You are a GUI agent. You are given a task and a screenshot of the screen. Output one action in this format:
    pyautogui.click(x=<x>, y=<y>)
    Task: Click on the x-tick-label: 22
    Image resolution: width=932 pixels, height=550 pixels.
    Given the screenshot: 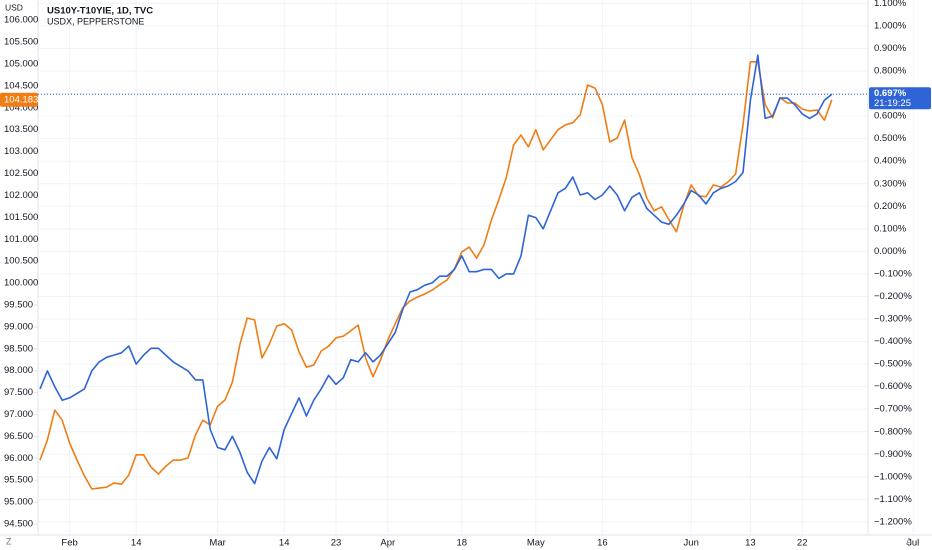 What is the action you would take?
    pyautogui.click(x=802, y=543)
    